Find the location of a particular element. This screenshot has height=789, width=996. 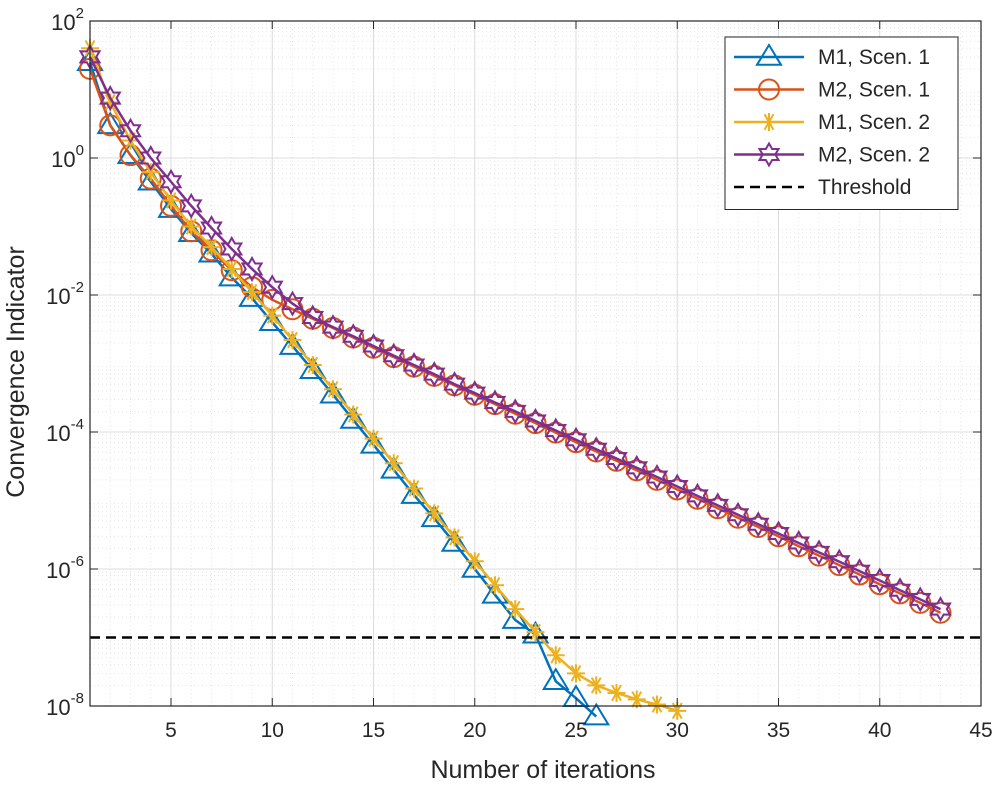

legend-label: M2, Scen. 2 is located at coordinates (874, 155).